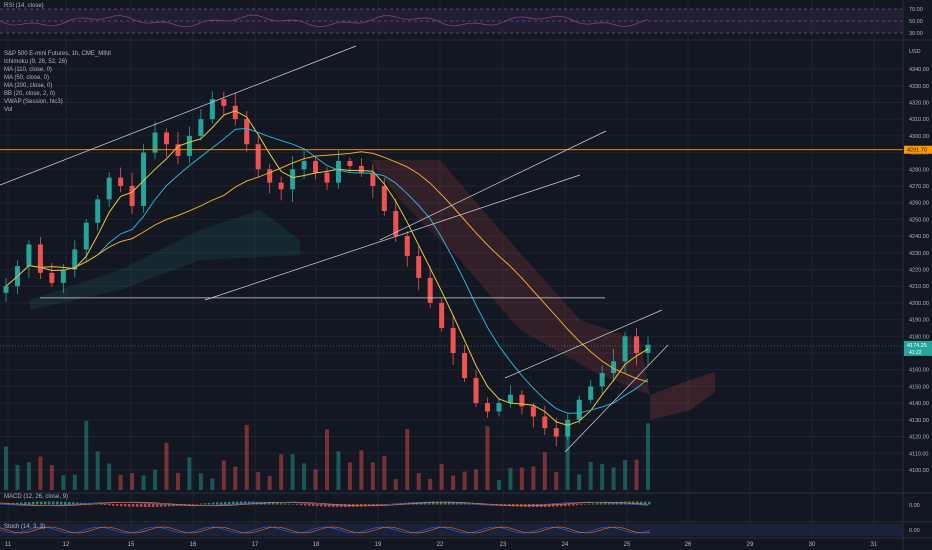 The height and width of the screenshot is (550, 932). What do you see at coordinates (255, 545) in the screenshot?
I see `x-tick-label: 17` at bounding box center [255, 545].